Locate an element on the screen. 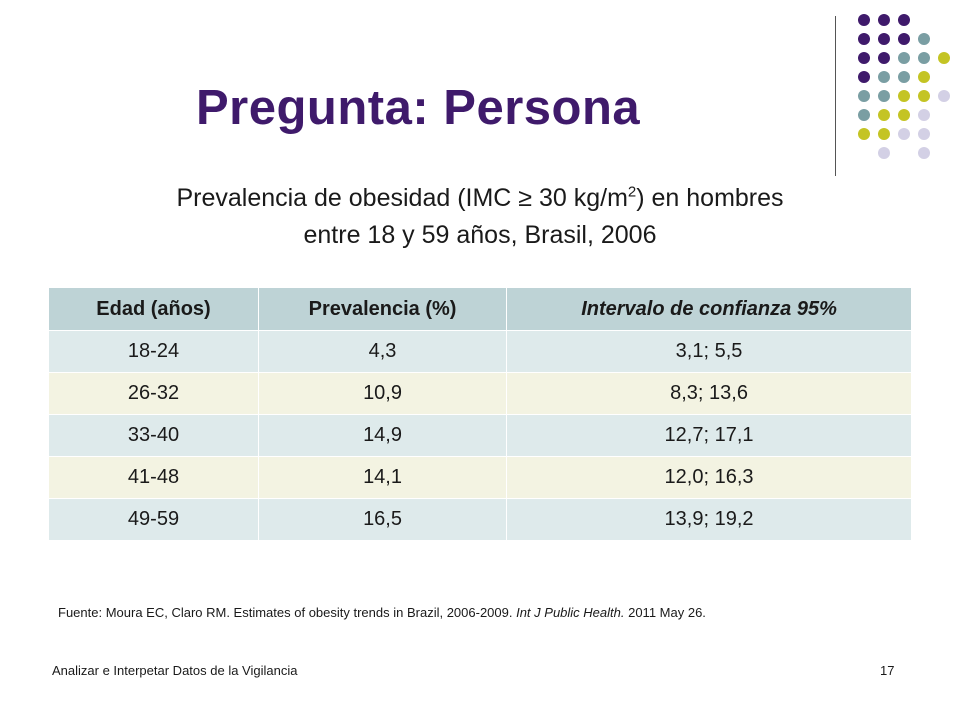 Image resolution: width=960 pixels, height=720 pixels. table-row: 26-32 10,9 8,3; 13,6 is located at coordinates (480, 393).